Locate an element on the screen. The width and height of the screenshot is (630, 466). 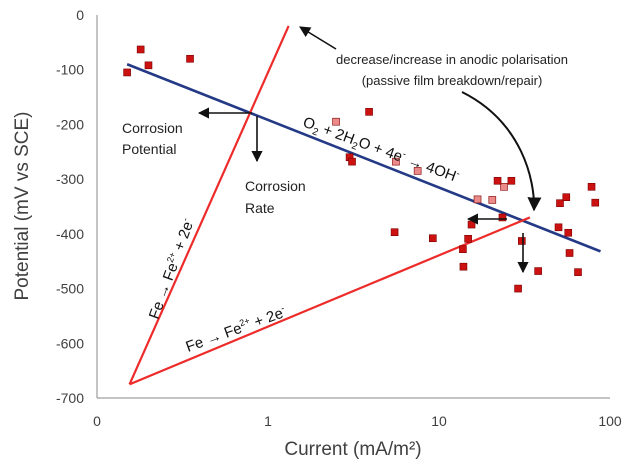
y-tick-label: -200 is located at coordinates (70, 124).